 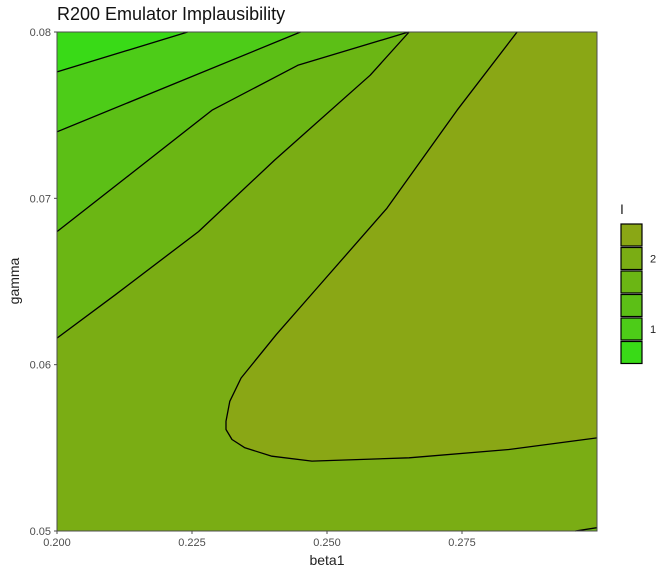 What do you see at coordinates (43, 282) in the screenshot?
I see `y-axis: 0.05 0.06 0.07 0.08` at bounding box center [43, 282].